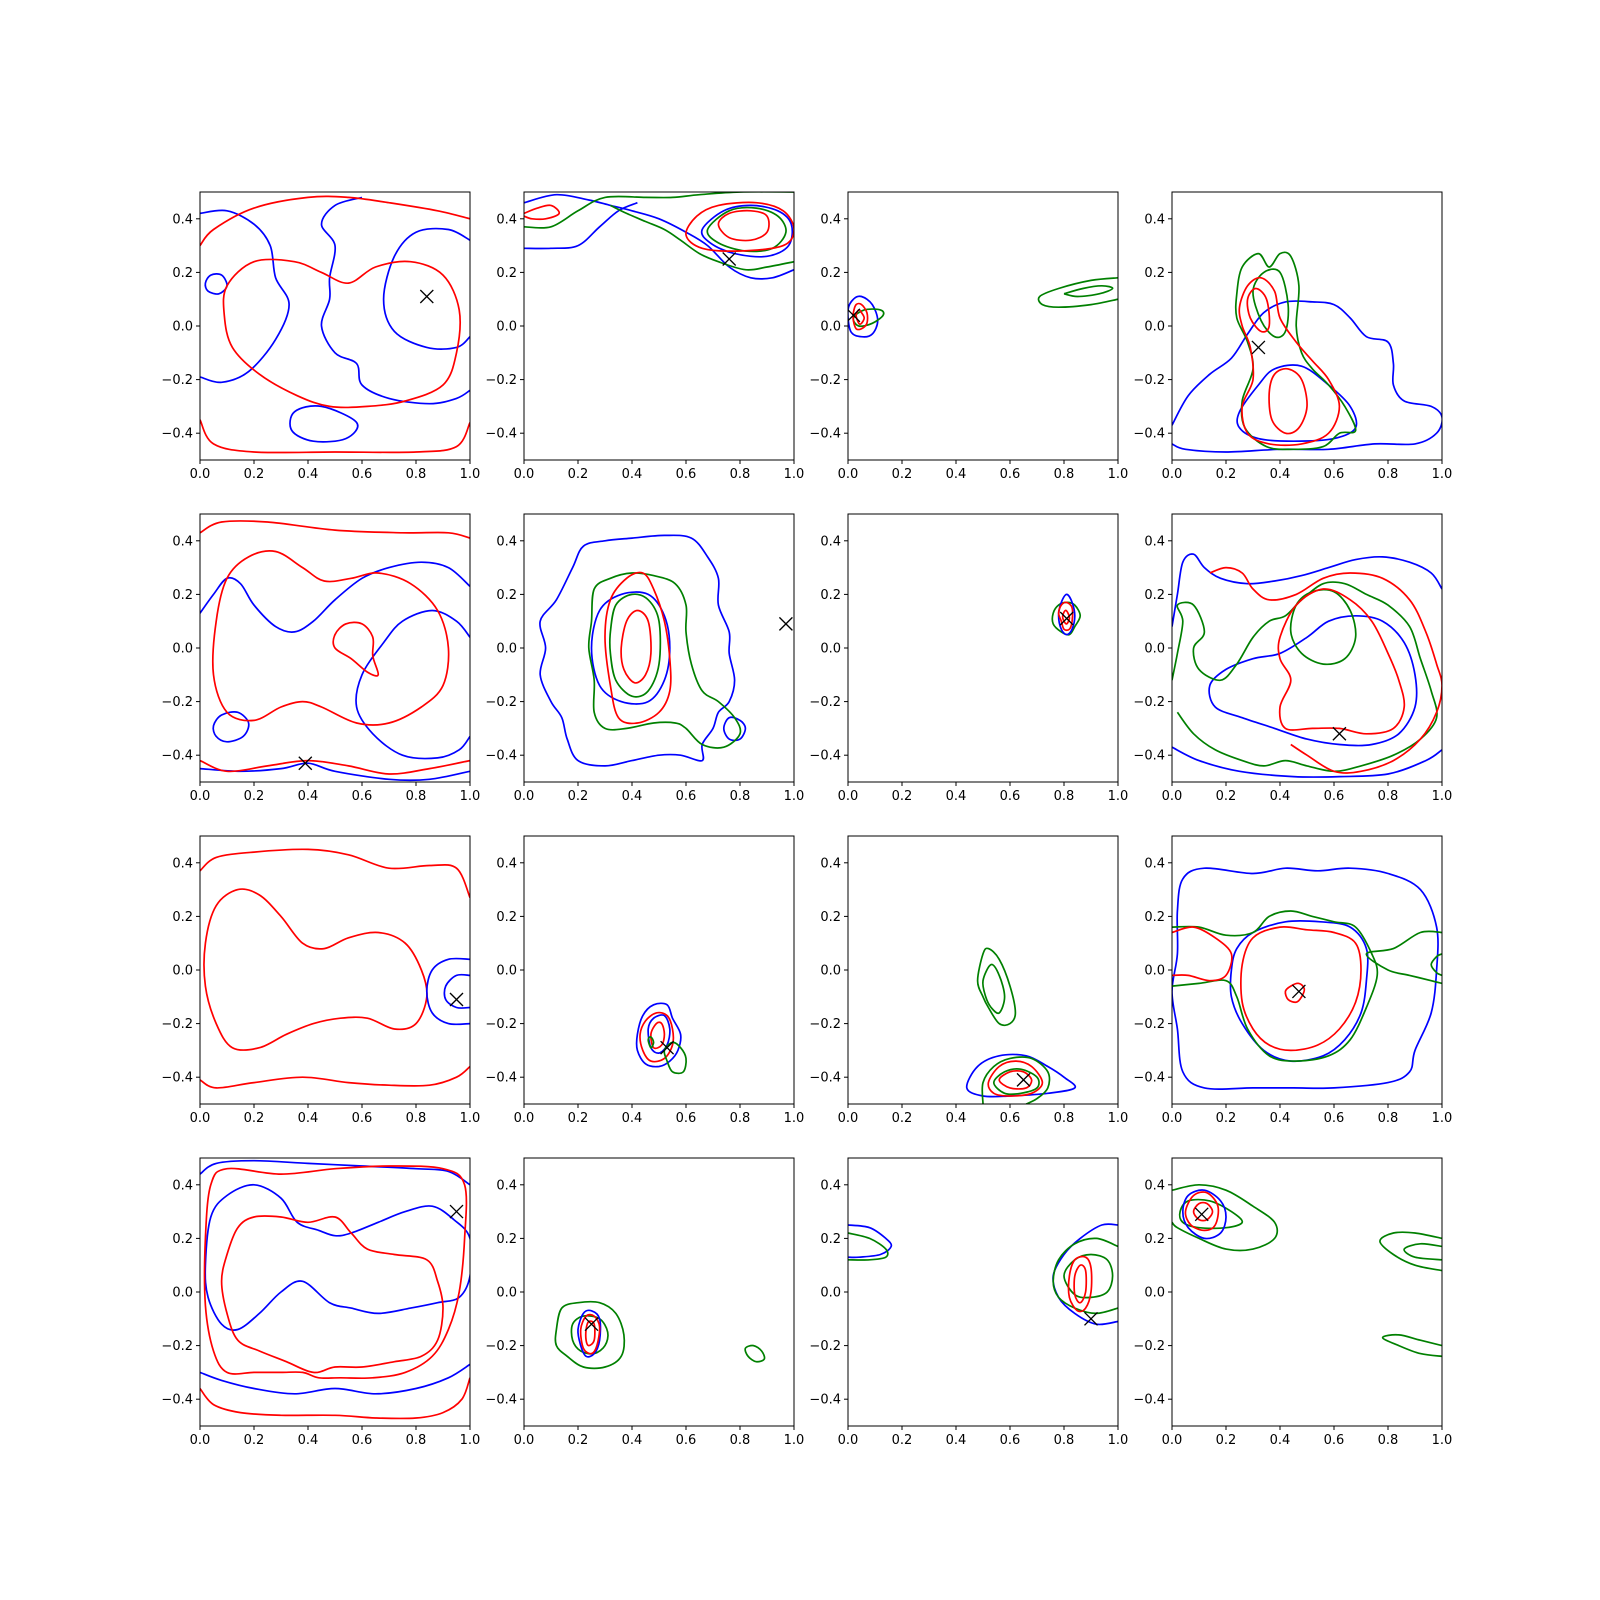 The height and width of the screenshot is (1600, 1600). I want to click on subplot-4: 0.0 0.2 0.4 0.6 0.8 1.0 −0.4 −0.2 0.0 0.2 0.4, so click(1292, 336).